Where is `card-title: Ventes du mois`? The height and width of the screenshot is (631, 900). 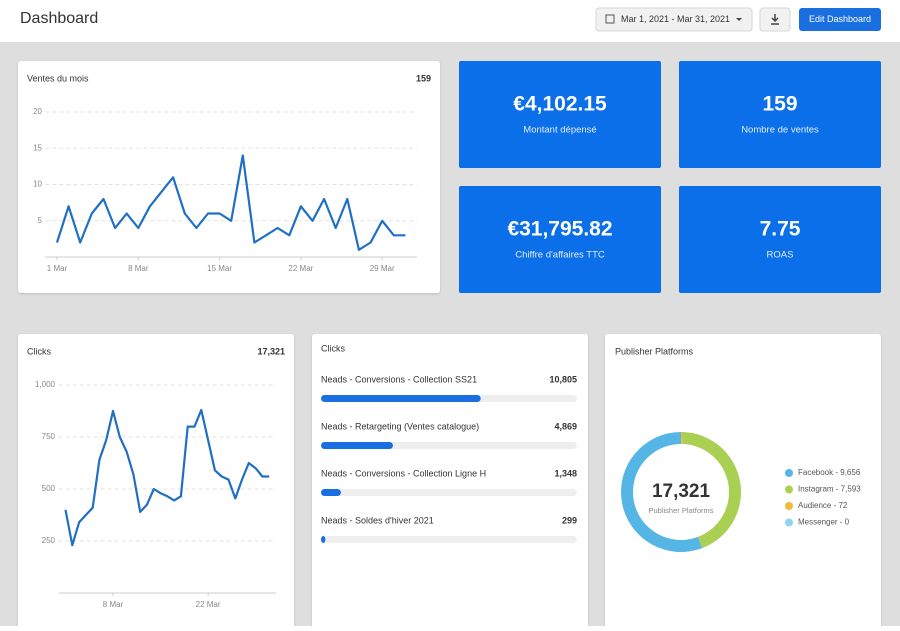 card-title: Ventes du mois is located at coordinates (58, 78).